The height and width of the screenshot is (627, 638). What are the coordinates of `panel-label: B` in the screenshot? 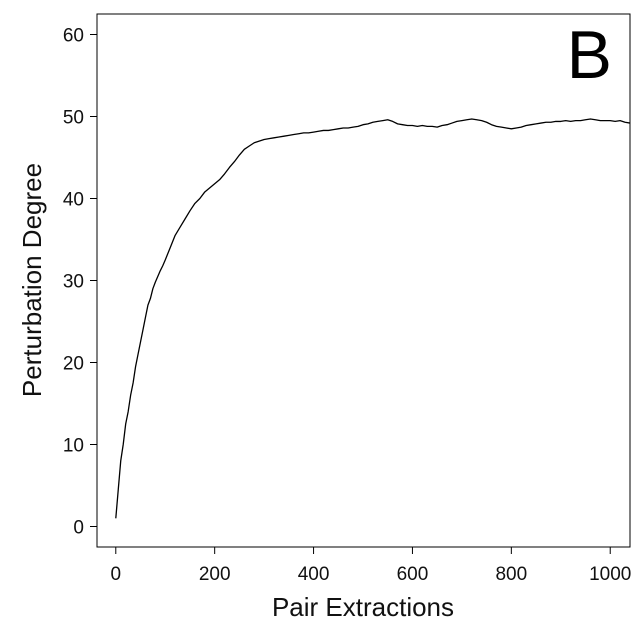 It's located at (589, 55).